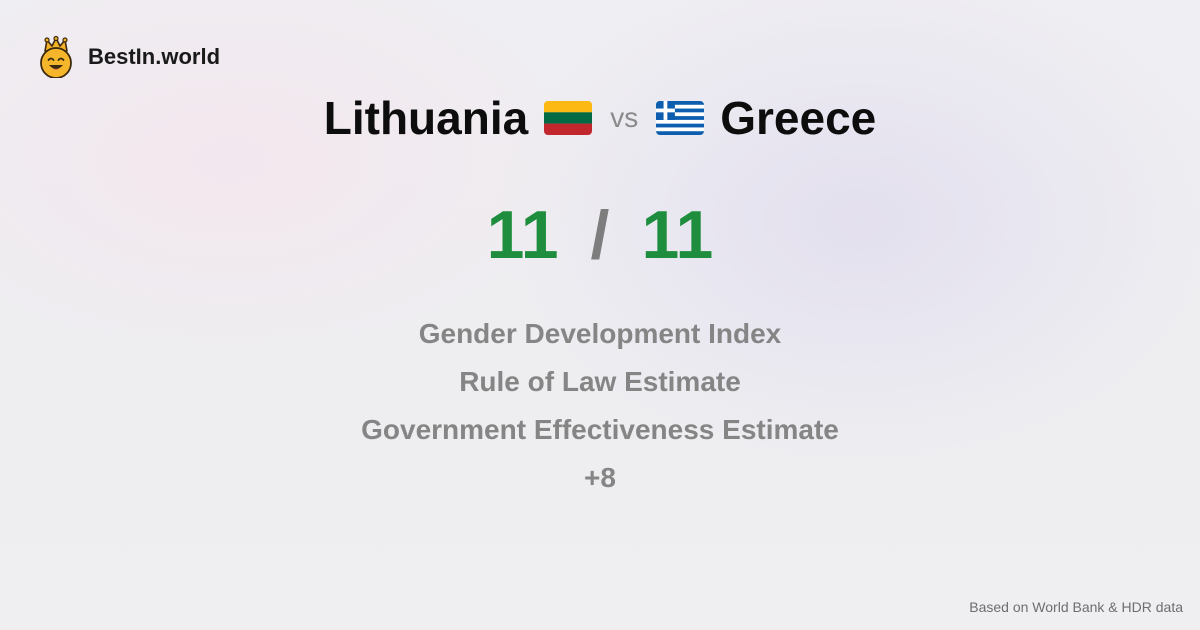 Image resolution: width=1200 pixels, height=630 pixels. Describe the element at coordinates (600, 118) in the screenshot. I see `comparison-title: Lithuania vs Greece` at that location.